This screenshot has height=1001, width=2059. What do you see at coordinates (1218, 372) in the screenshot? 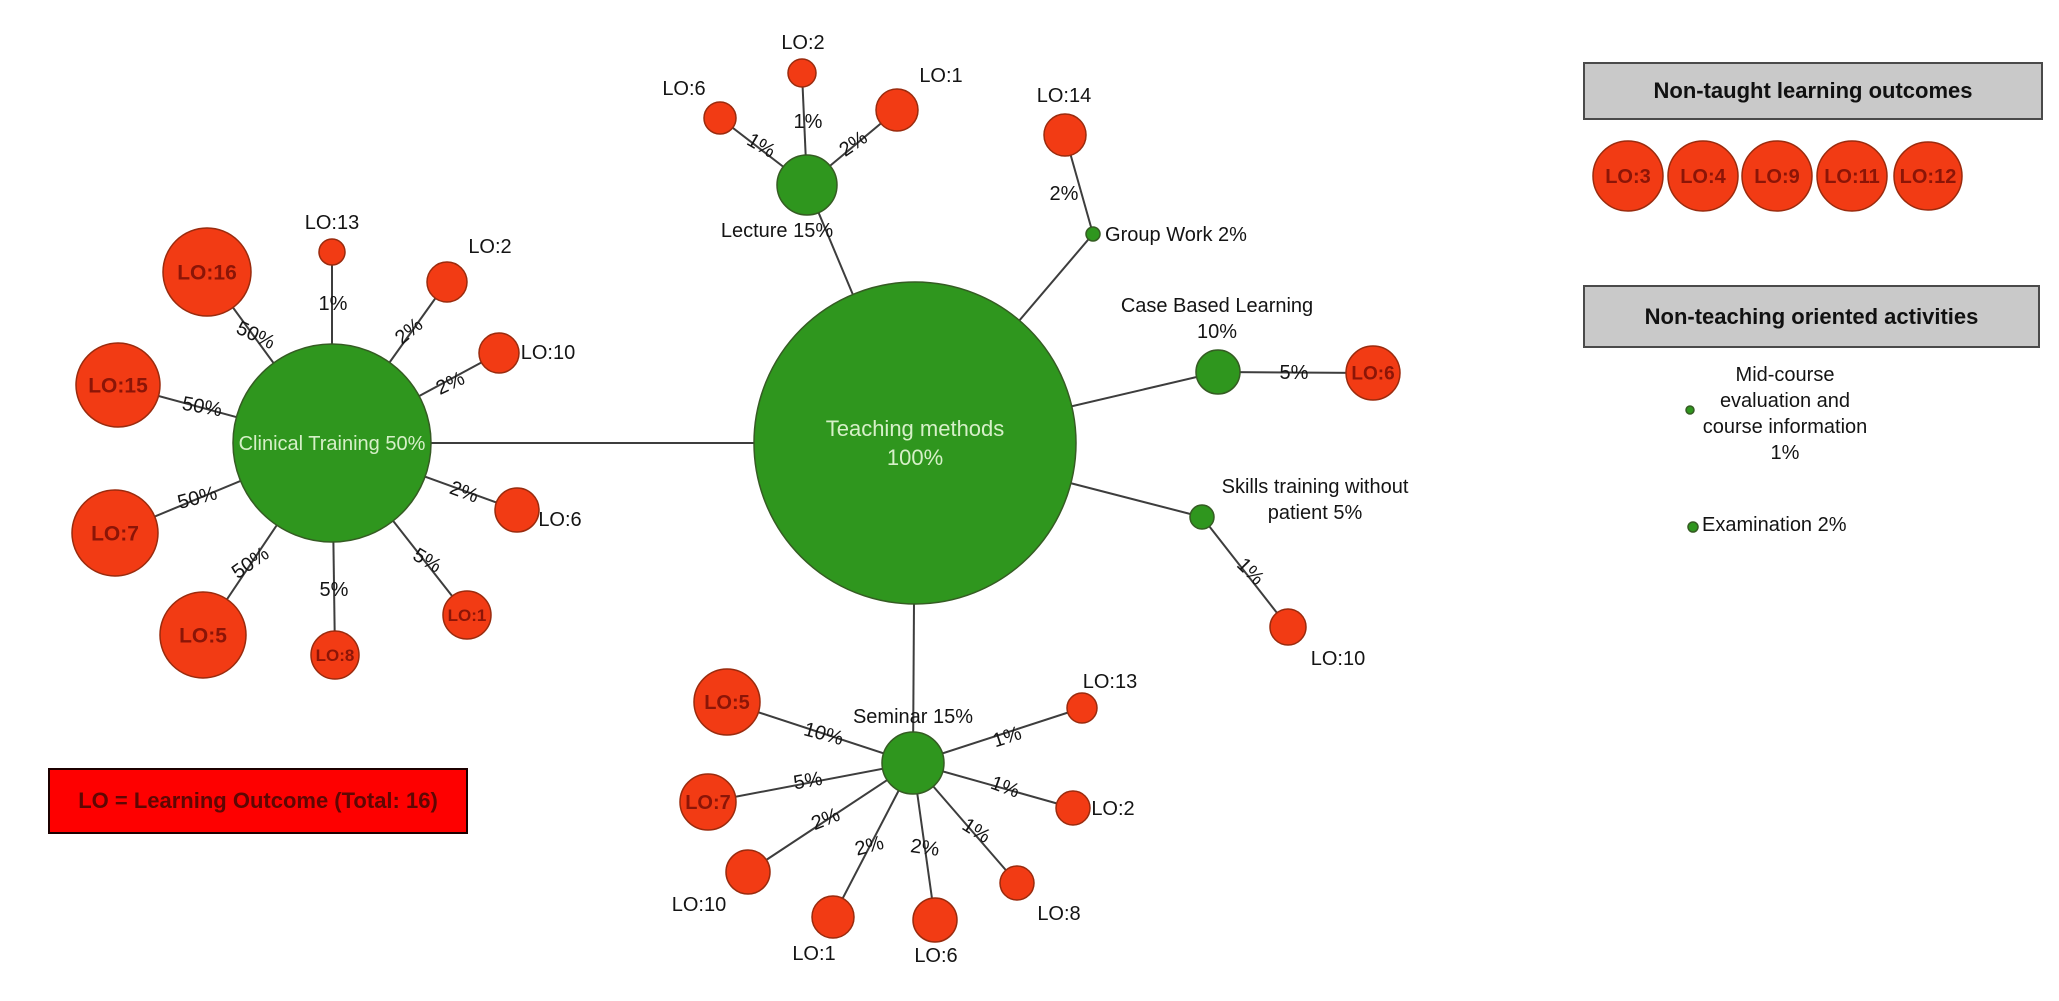
I see `activity-node-cbl` at bounding box center [1218, 372].